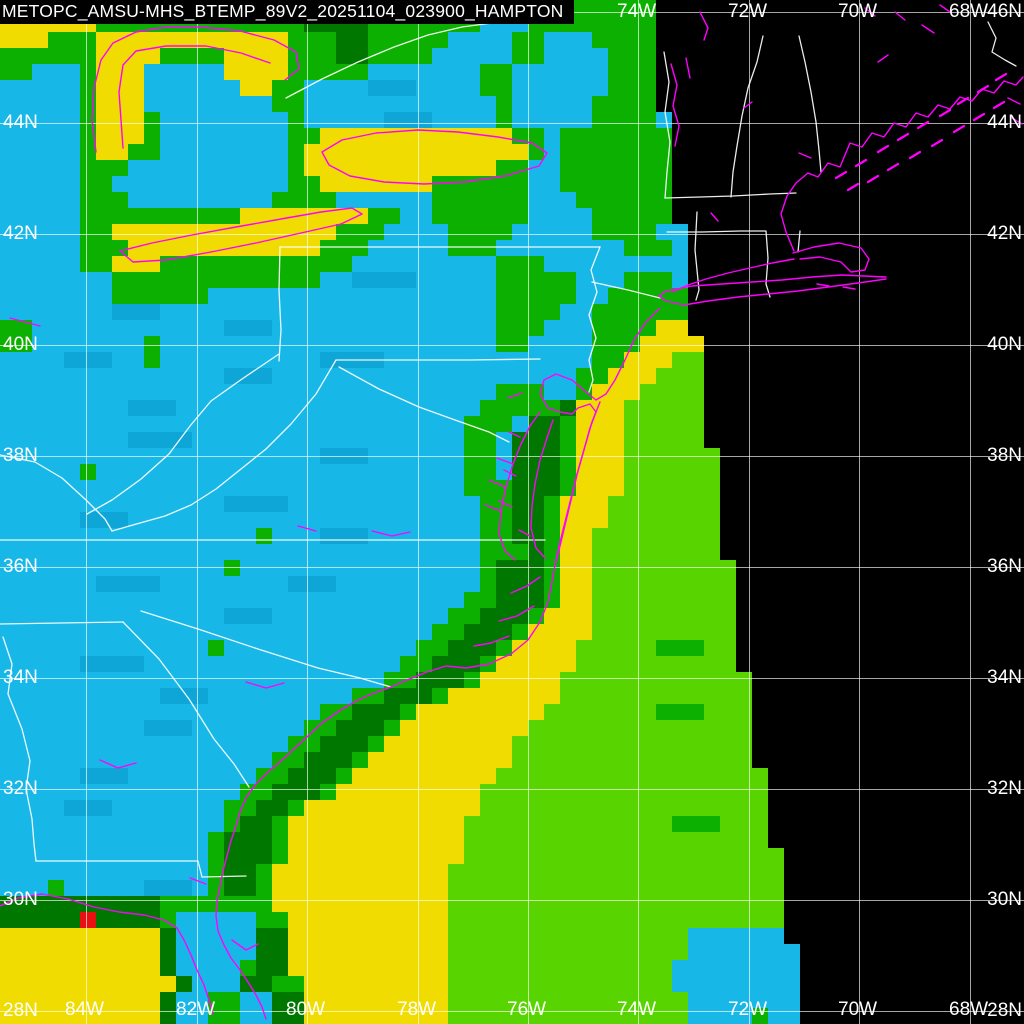  Describe the element at coordinates (921, 132) in the screenshot. I see `maine-islands` at that location.